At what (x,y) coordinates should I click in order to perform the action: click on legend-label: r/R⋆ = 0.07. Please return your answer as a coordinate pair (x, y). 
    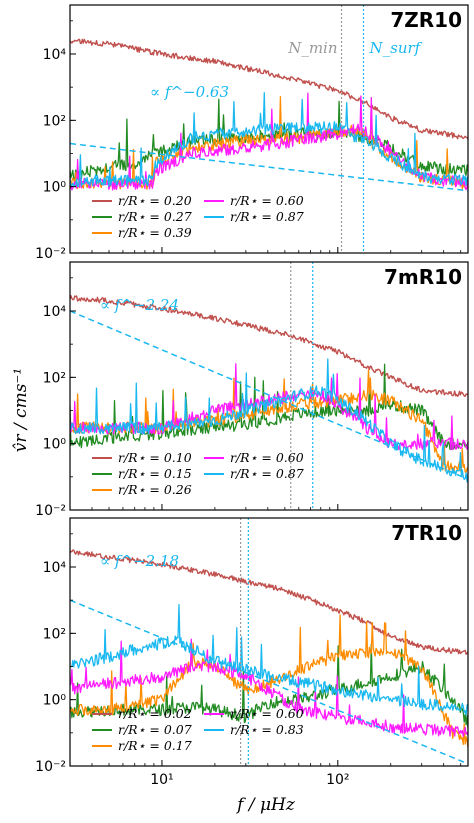
    Looking at the image, I should click on (155, 729).